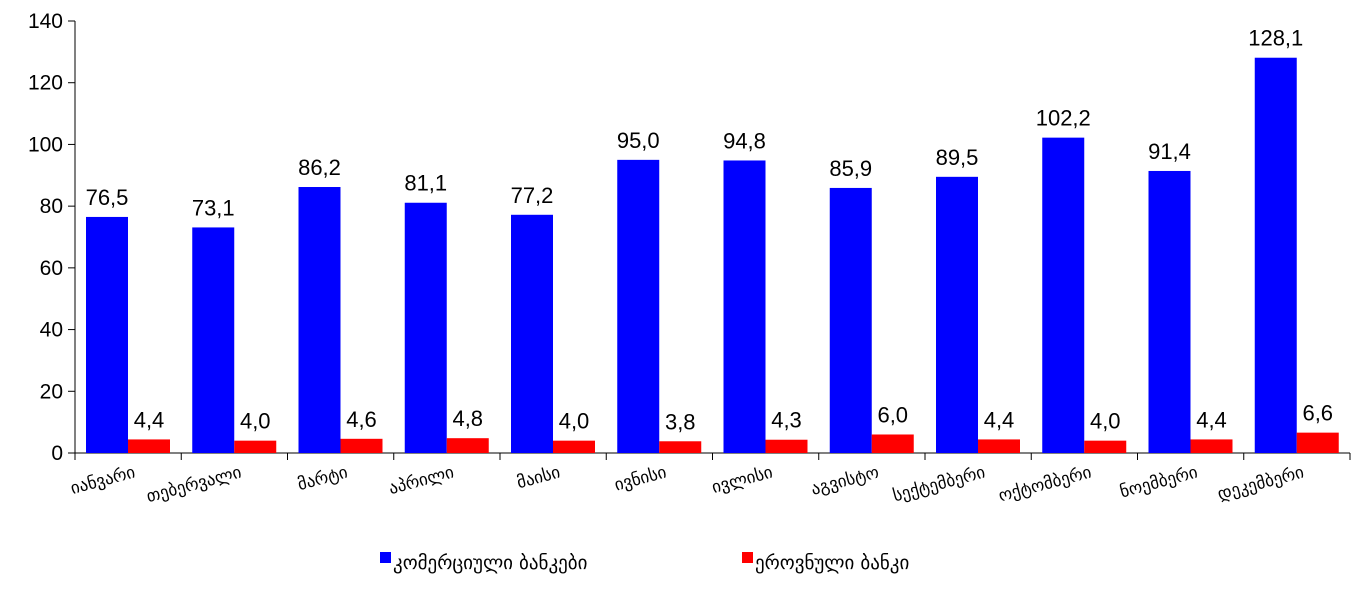 The height and width of the screenshot is (590, 1360). What do you see at coordinates (51, 268) in the screenshot?
I see `y-tick-label: 60` at bounding box center [51, 268].